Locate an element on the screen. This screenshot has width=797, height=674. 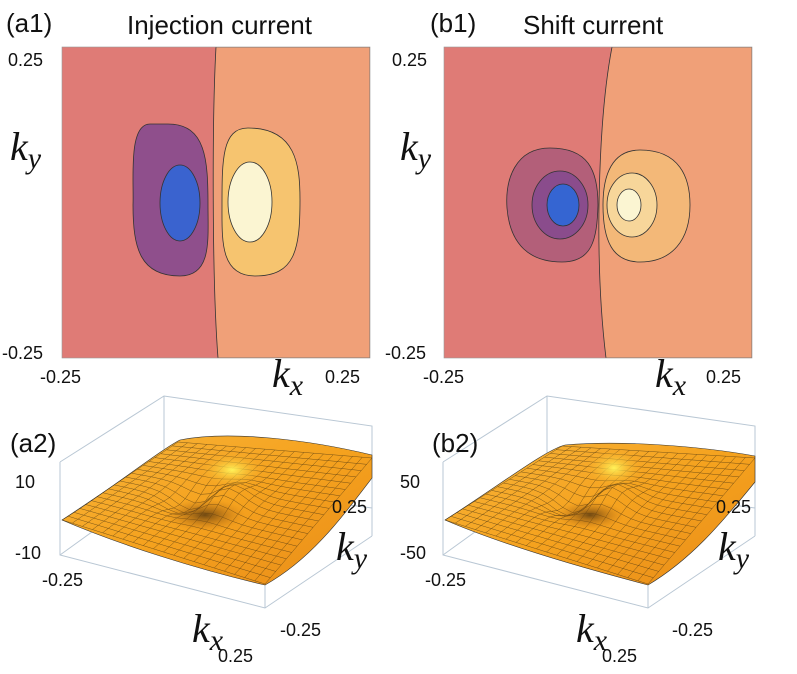
ztick-top-a2: 10 is located at coordinates (25, 482).